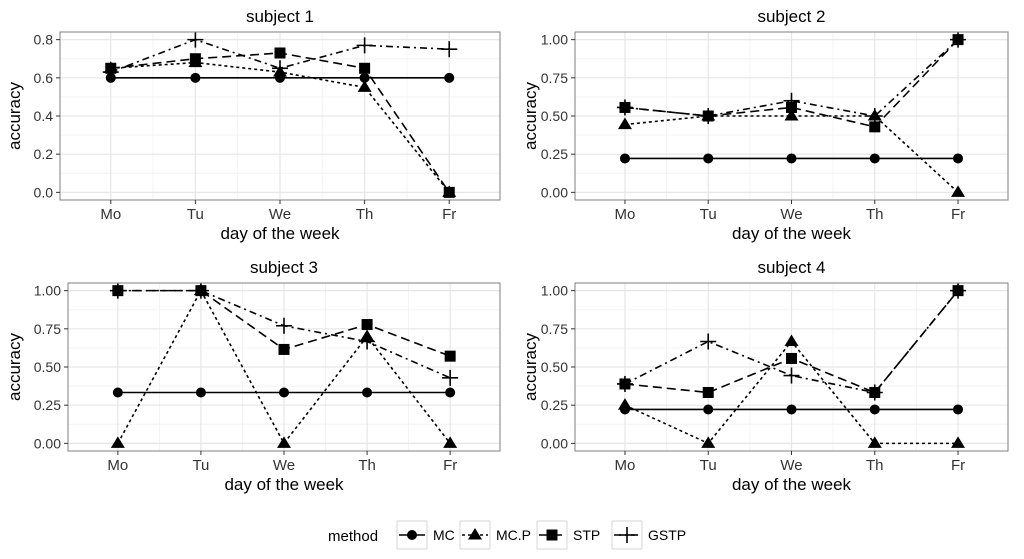 The width and height of the screenshot is (1024, 559). I want to click on legend-item-mc: MC, so click(425, 535).